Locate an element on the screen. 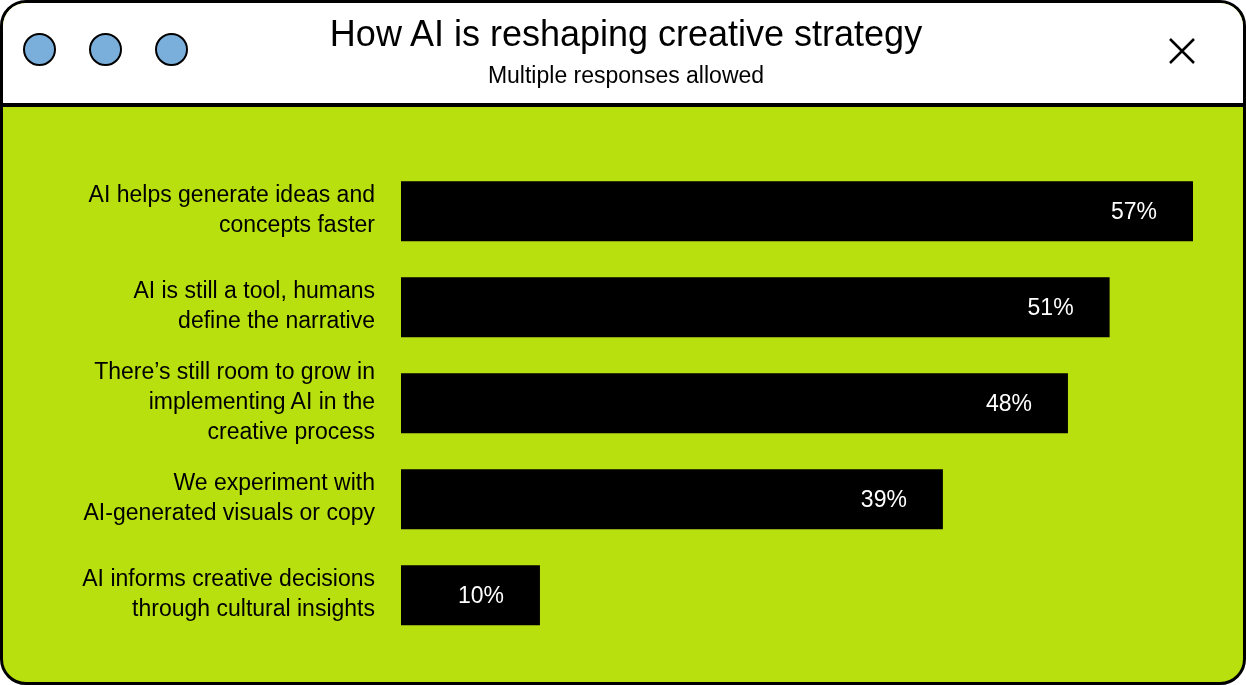 The width and height of the screenshot is (1246, 685). data-label: 51% is located at coordinates (1050, 307).